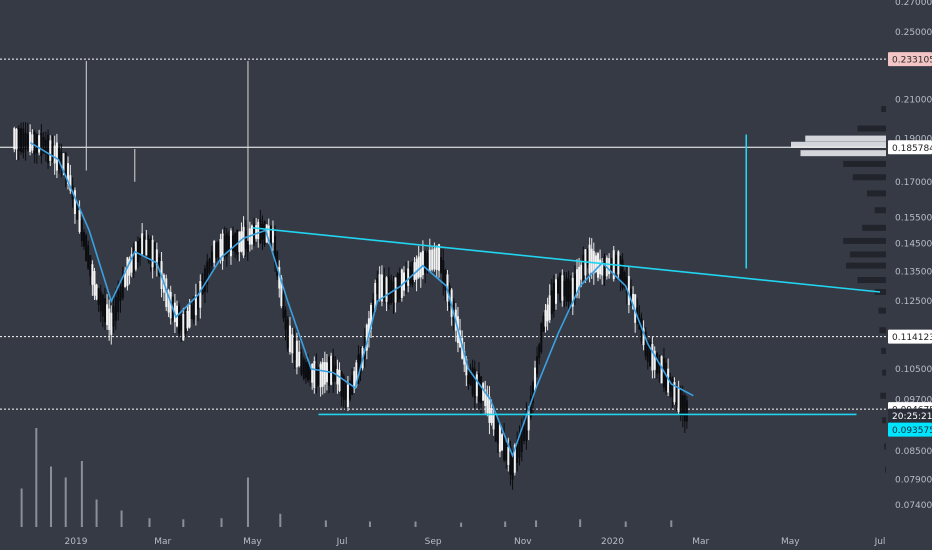  What do you see at coordinates (700, 542) in the screenshot?
I see `time-tick-label: Mar` at bounding box center [700, 542].